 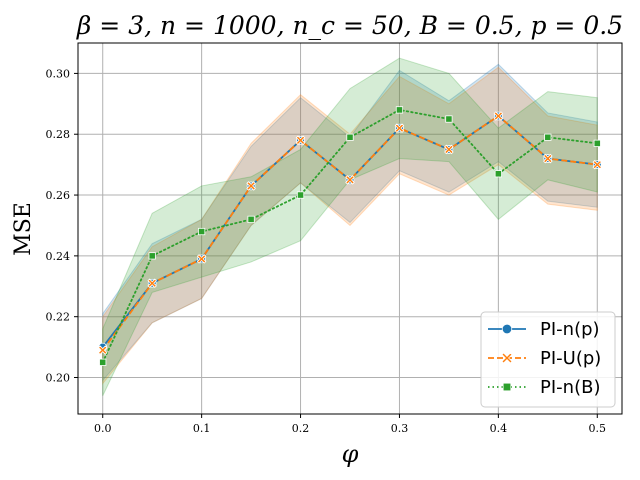 What do you see at coordinates (570, 387) in the screenshot?
I see `legend-label-2: PI-n(B)` at bounding box center [570, 387].